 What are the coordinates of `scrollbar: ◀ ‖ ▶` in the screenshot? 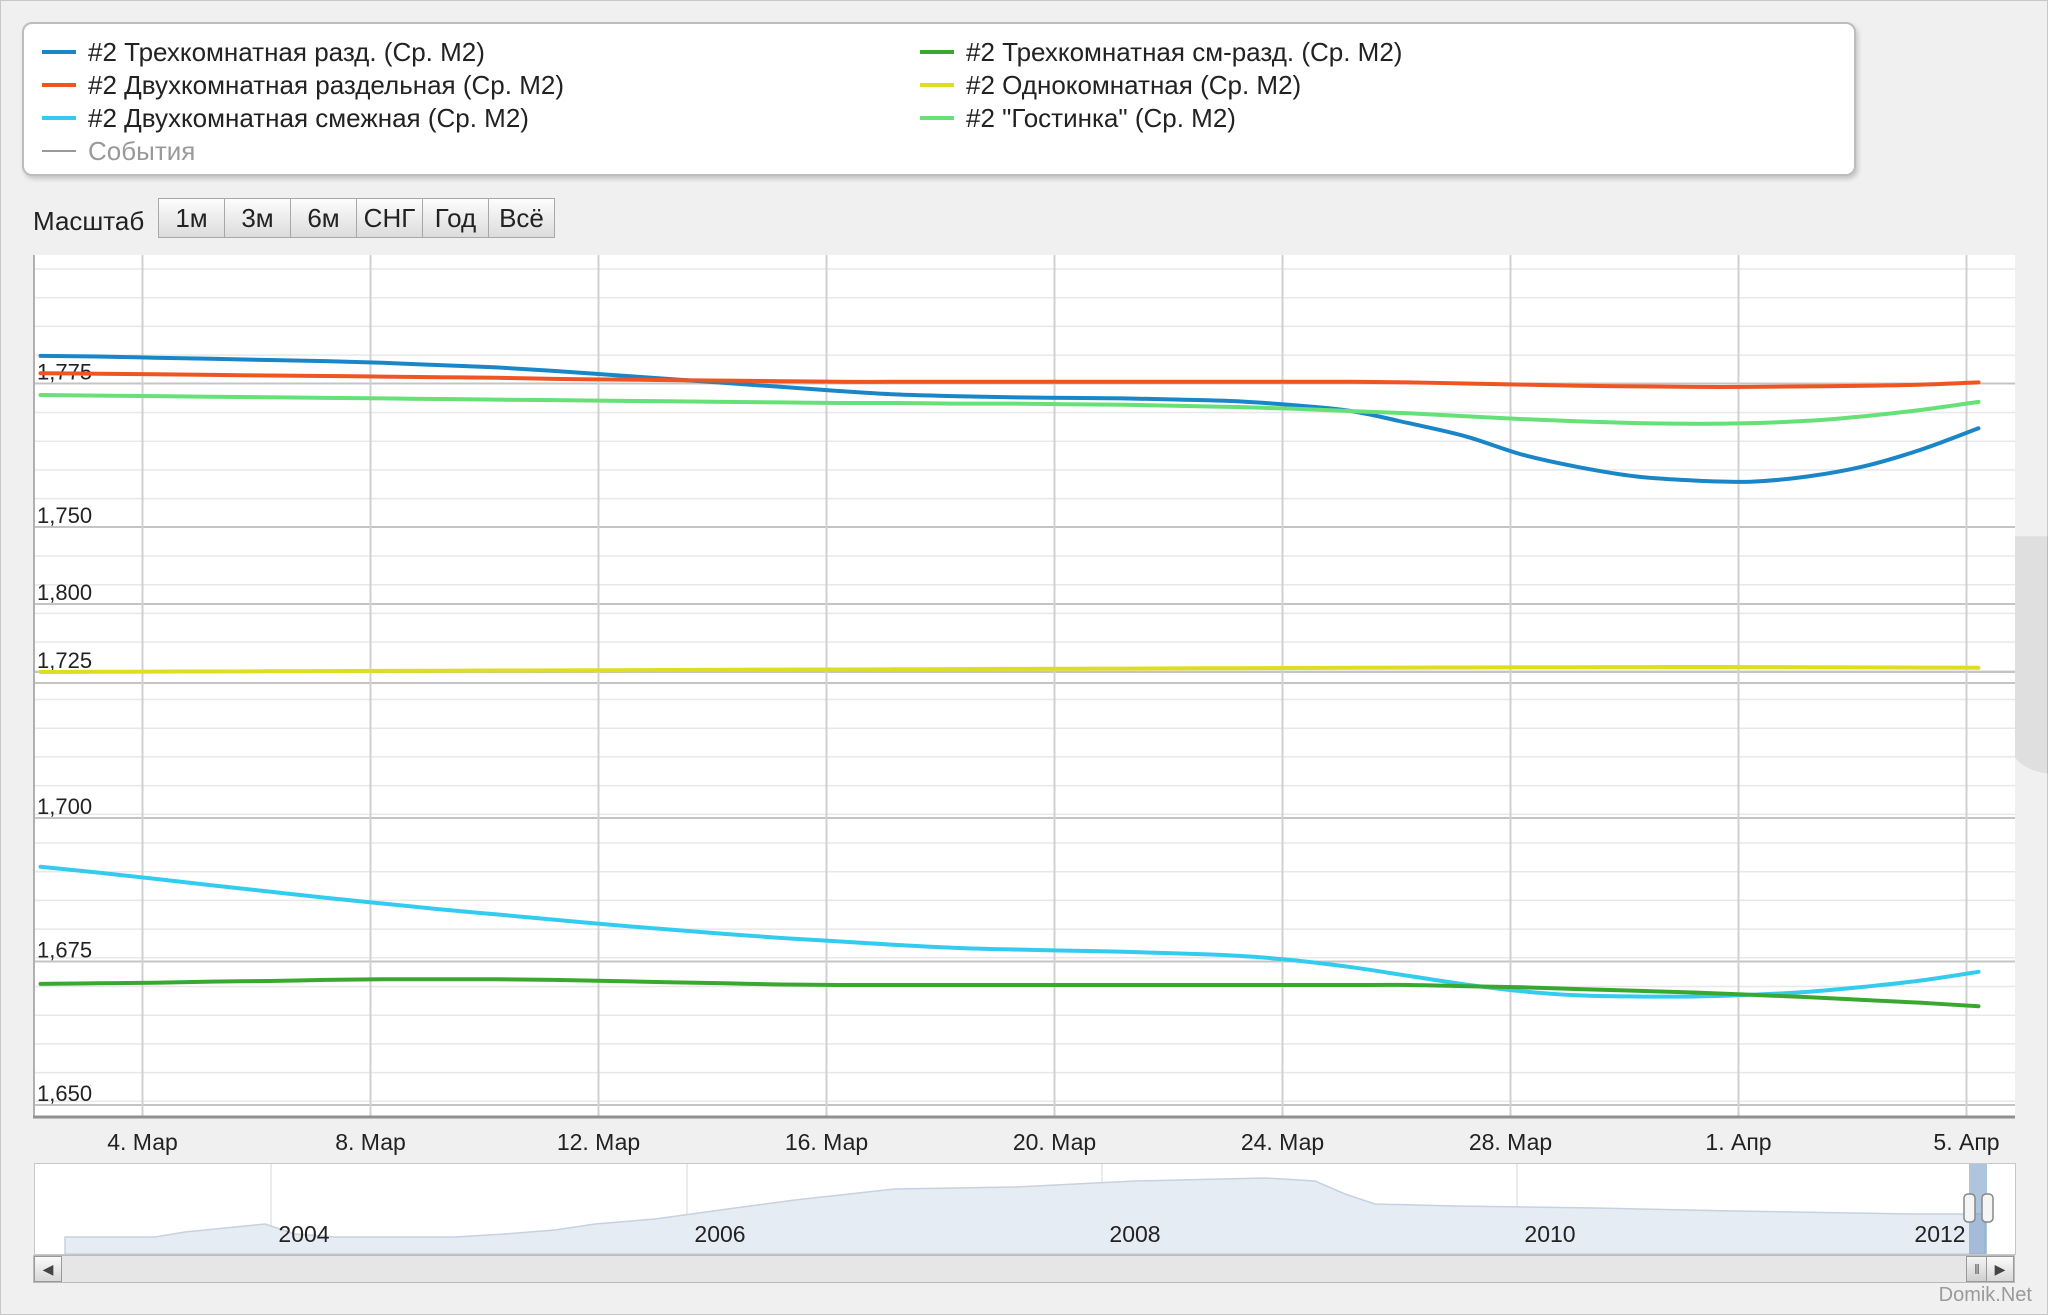 It's located at (1024, 1269).